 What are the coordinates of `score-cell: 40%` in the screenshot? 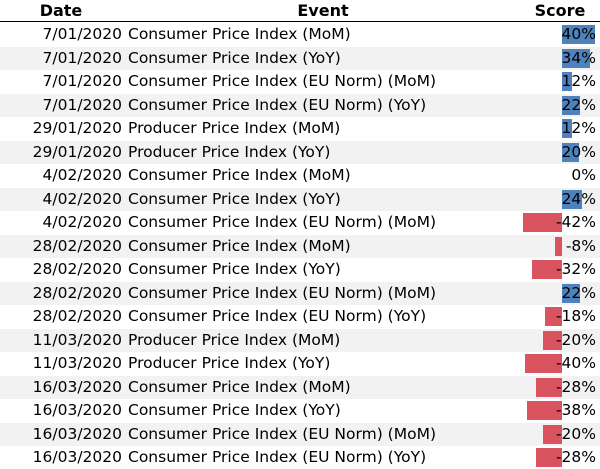 It's located at (560, 34).